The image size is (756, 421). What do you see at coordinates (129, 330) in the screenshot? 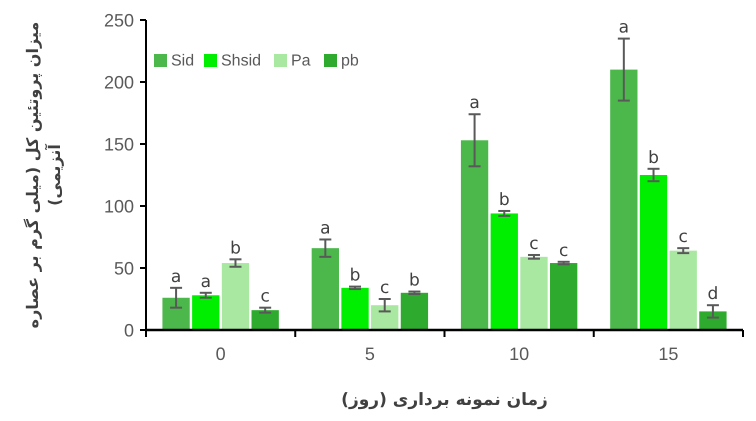
I see `y-tick-label: 0` at bounding box center [129, 330].